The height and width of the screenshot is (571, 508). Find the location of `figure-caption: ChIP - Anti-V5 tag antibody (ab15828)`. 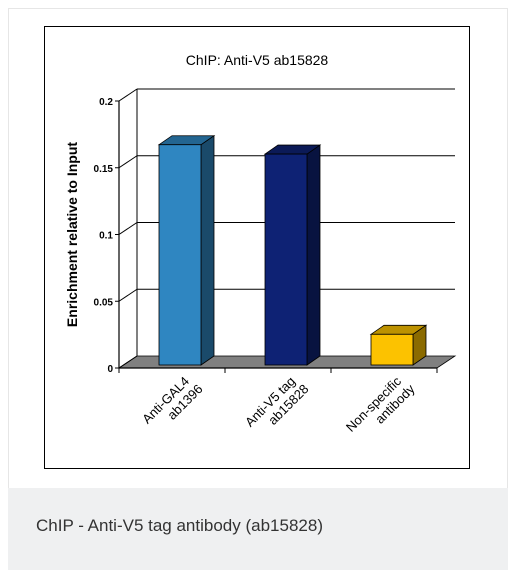

figure-caption: ChIP - Anti-V5 tag antibody (ab15828) is located at coordinates (258, 529).